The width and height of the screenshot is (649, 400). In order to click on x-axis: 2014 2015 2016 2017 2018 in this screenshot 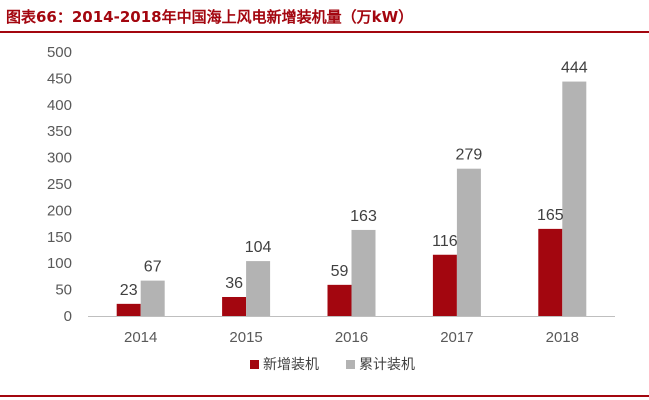, I will do `click(351, 331)`.